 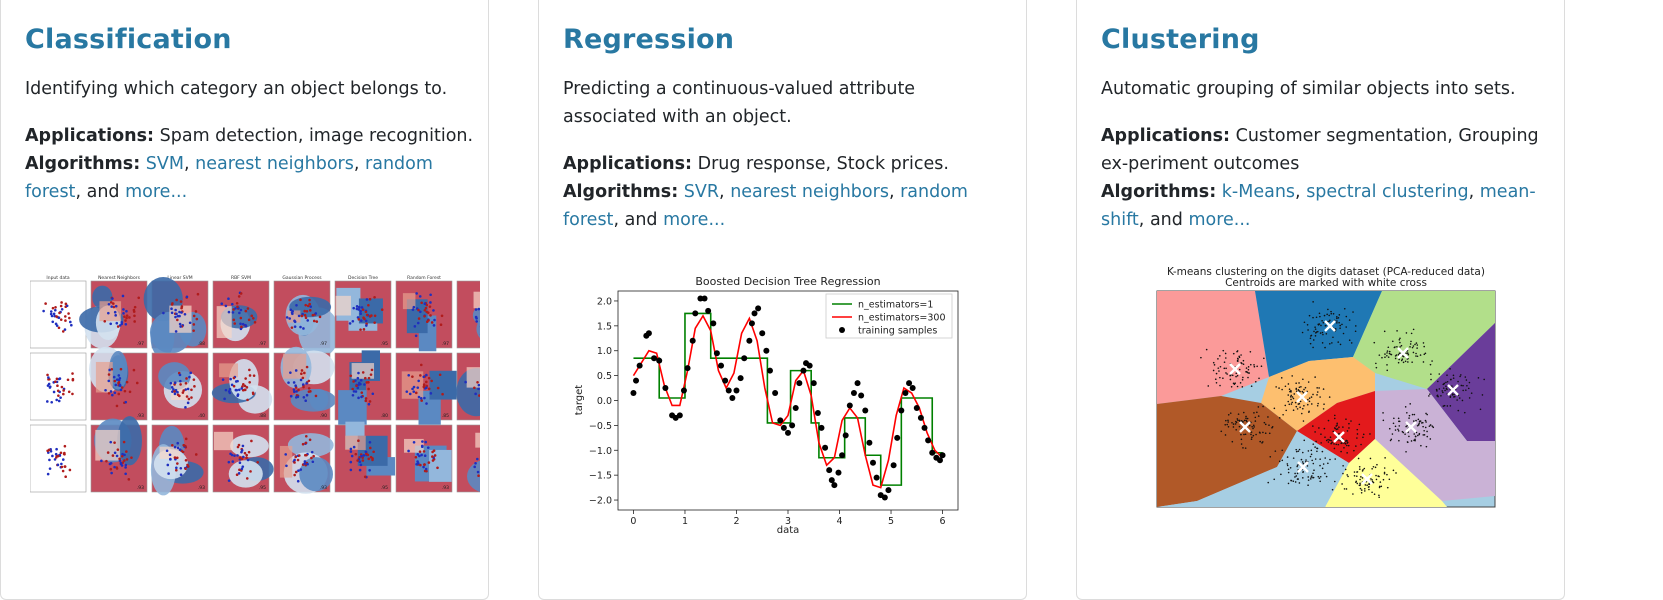 I want to click on score-label: .97, so click(x=445, y=344).